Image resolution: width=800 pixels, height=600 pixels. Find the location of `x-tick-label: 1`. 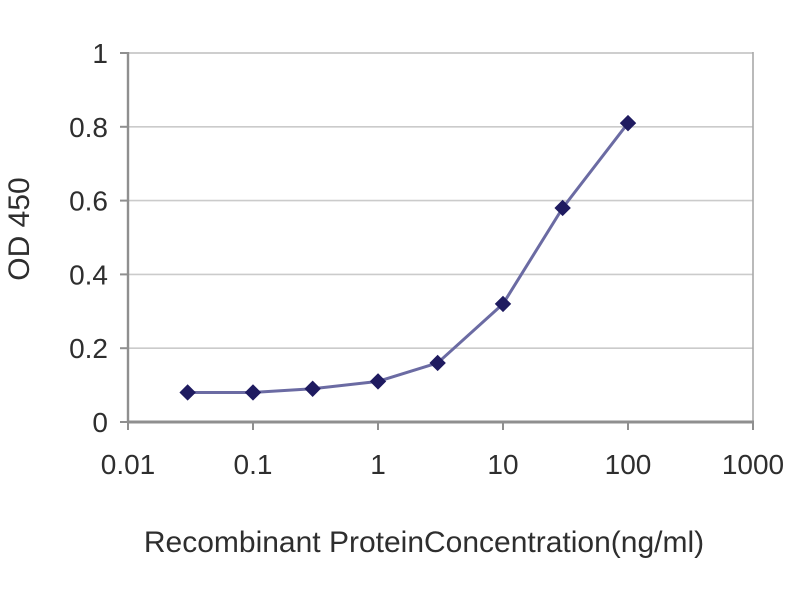

x-tick-label: 1 is located at coordinates (378, 464).